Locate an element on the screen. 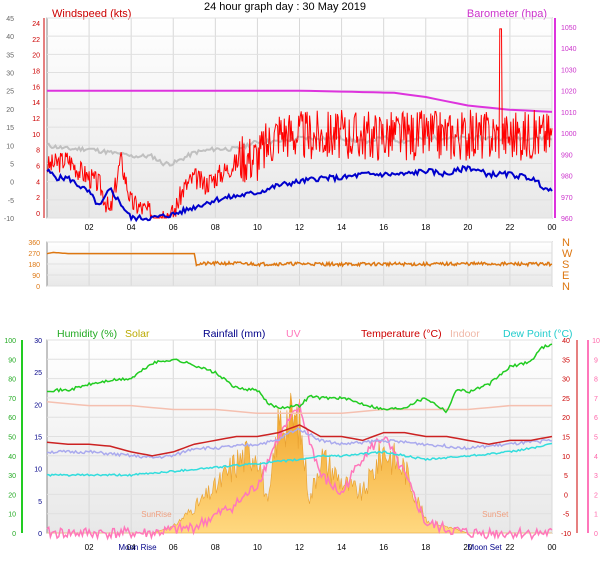 The width and height of the screenshot is (608, 561). wind-direction-line is located at coordinates (299, 259).